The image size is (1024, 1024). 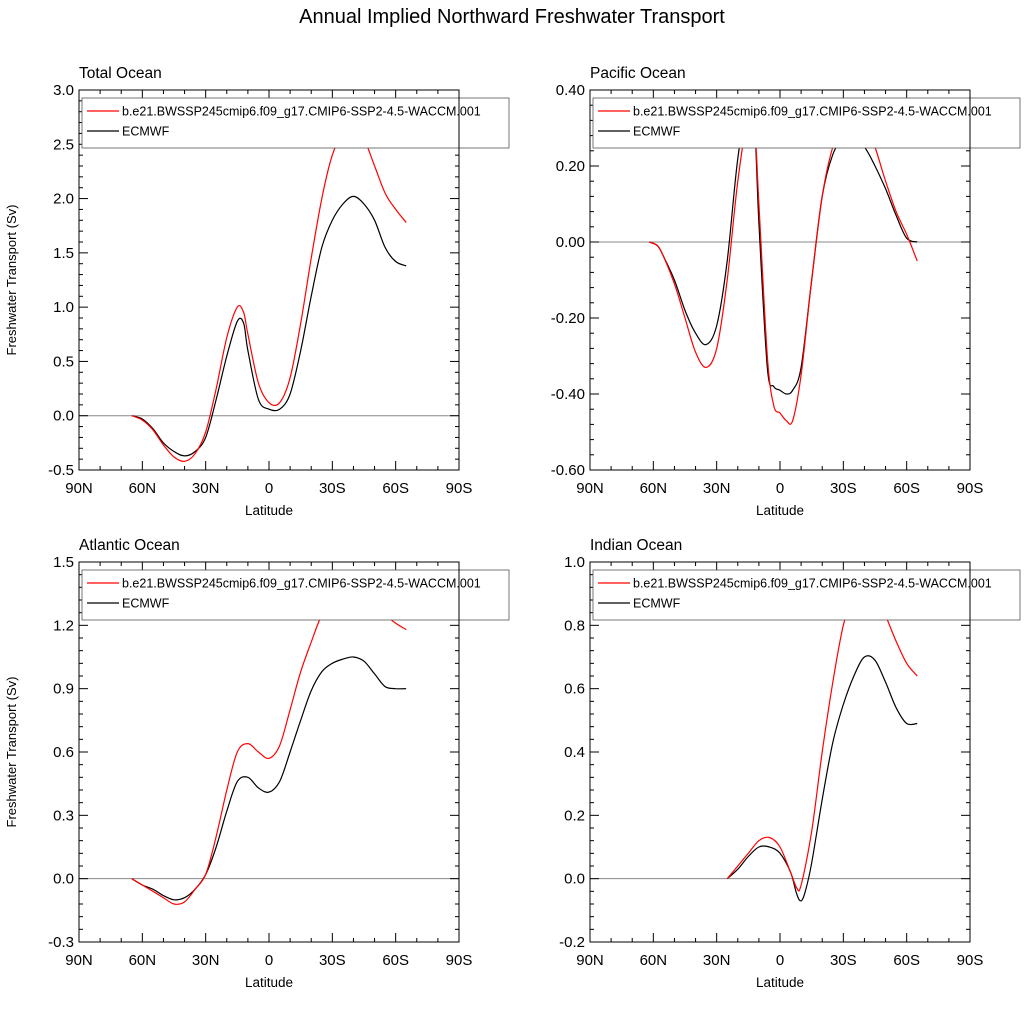 I want to click on y-tick-label: 0.2, so click(x=574, y=815).